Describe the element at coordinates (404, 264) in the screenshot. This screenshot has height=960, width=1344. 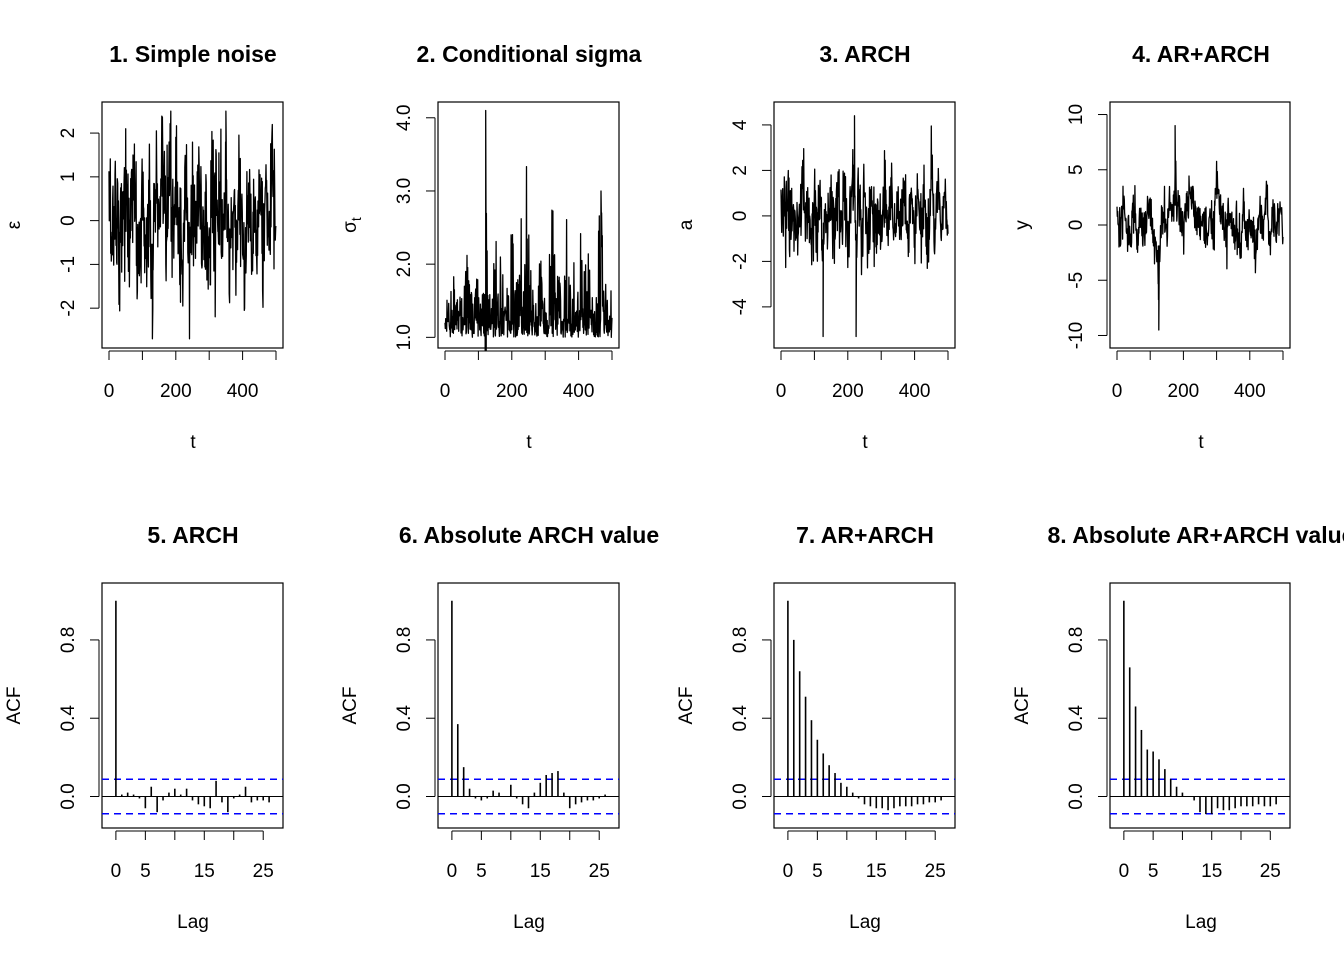
I see `y-tick-label: 2.0` at that location.